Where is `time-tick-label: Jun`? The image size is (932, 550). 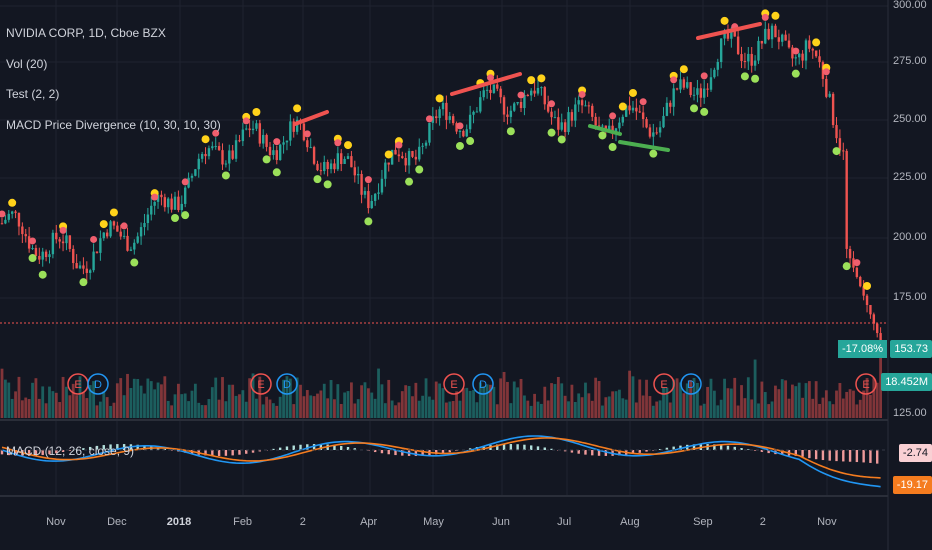 time-tick-label: Jun is located at coordinates (501, 522).